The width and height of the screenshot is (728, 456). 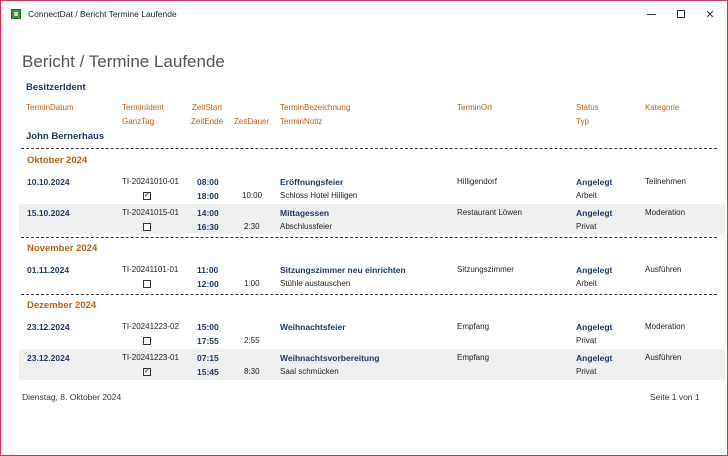 I want to click on row-start: 15:00, so click(x=208, y=327).